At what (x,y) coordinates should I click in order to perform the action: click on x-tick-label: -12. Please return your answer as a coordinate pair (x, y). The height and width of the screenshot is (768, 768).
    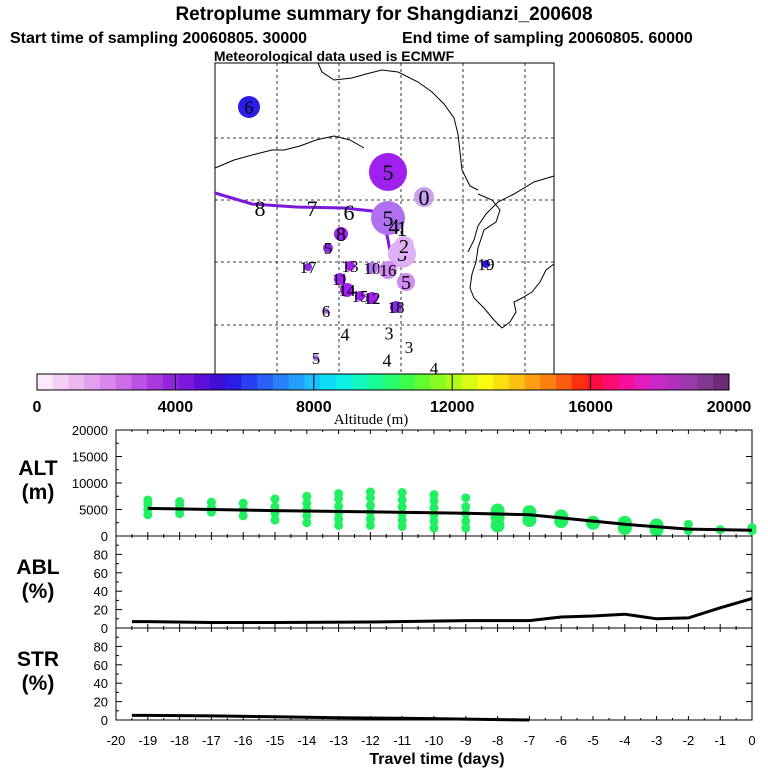
    Looking at the image, I should click on (370, 740).